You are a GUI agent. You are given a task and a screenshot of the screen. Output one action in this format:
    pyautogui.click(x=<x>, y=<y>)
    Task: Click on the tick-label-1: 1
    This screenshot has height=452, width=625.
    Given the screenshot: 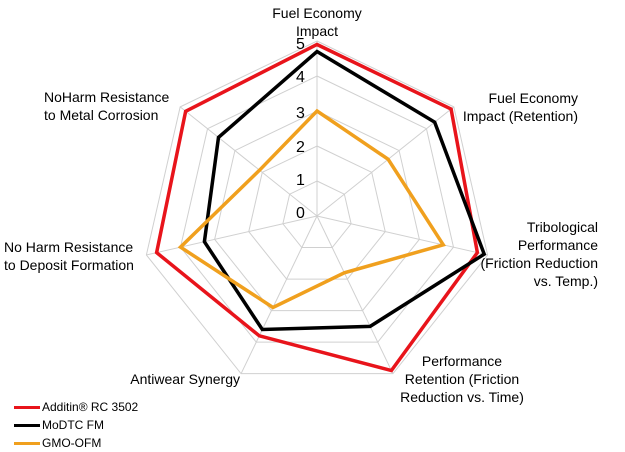 What is the action you would take?
    pyautogui.click(x=300, y=180)
    